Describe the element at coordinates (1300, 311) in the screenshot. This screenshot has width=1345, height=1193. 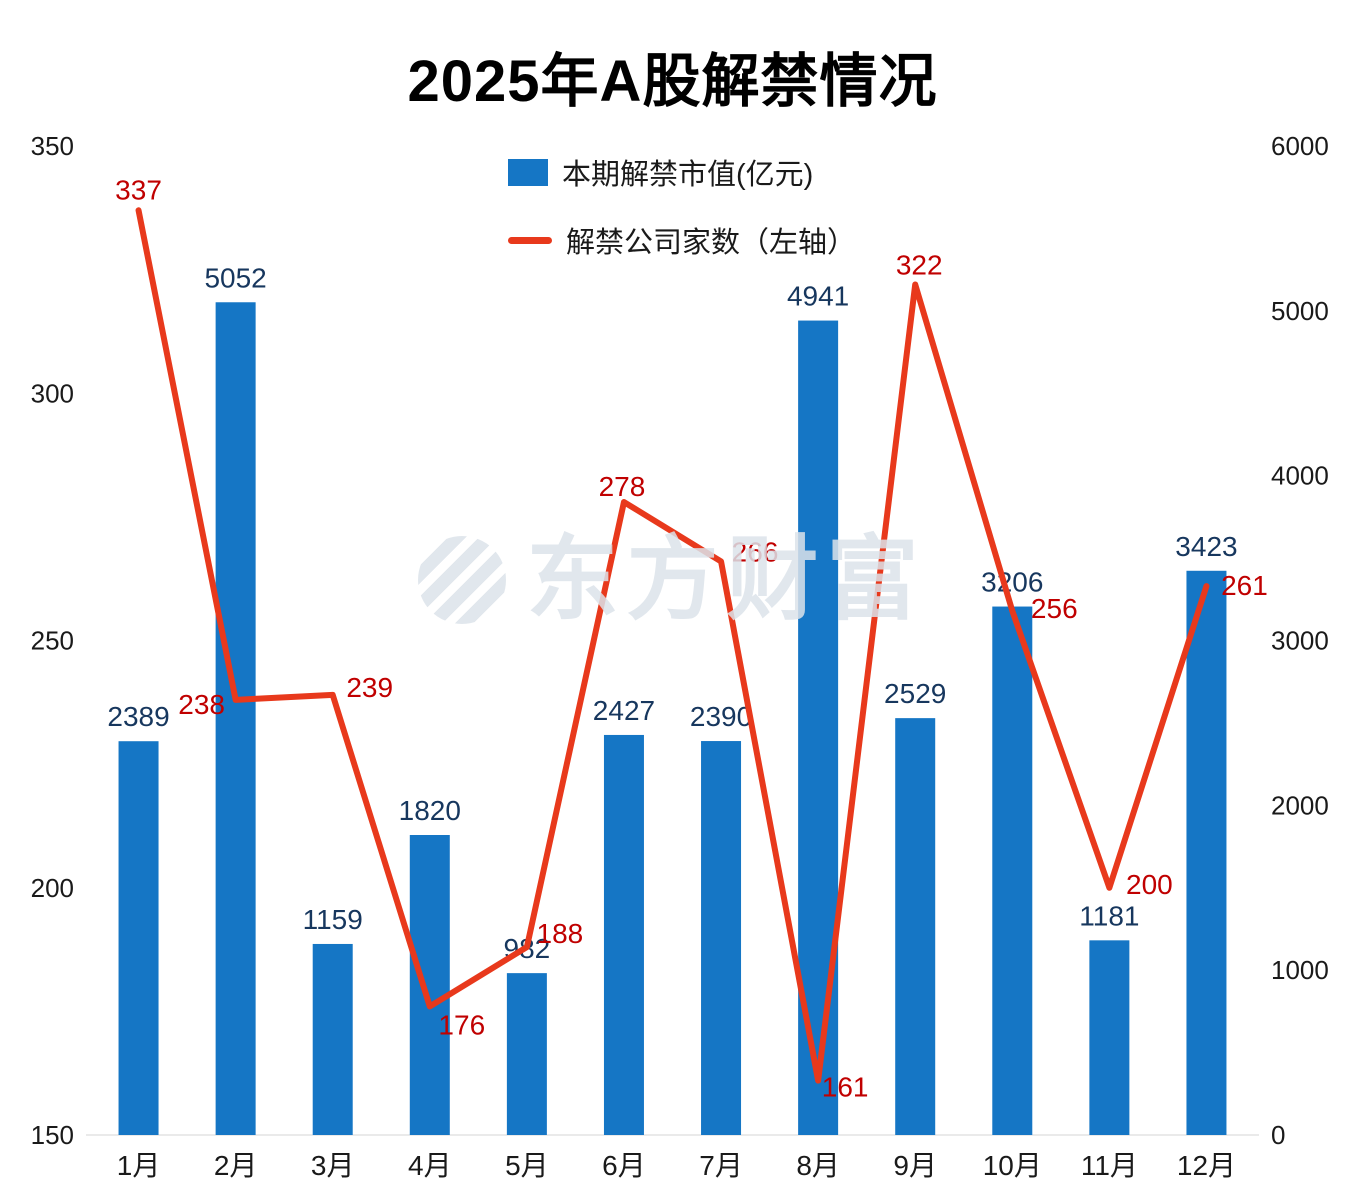
I see `right-axis-tick-label: 5000` at that location.